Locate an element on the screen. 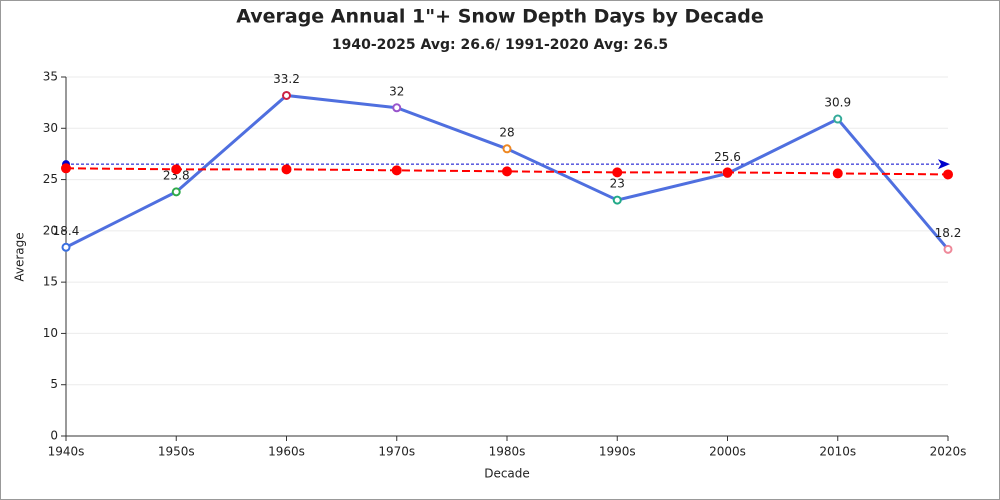 The height and width of the screenshot is (500, 1000). x-tick-label: 2010s is located at coordinates (837, 452).